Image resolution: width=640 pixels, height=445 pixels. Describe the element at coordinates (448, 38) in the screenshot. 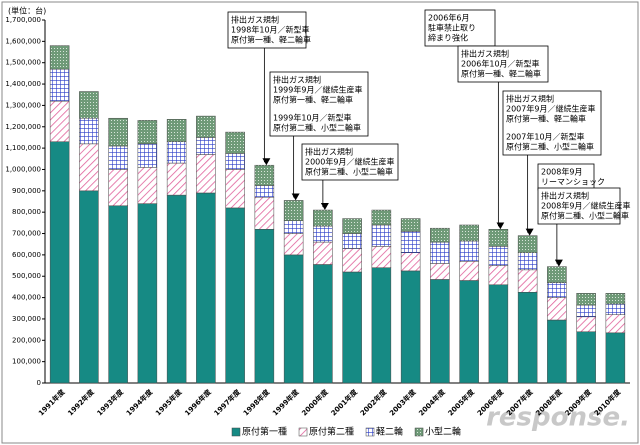

I see `annotation-text: 締まり強化` at that location.